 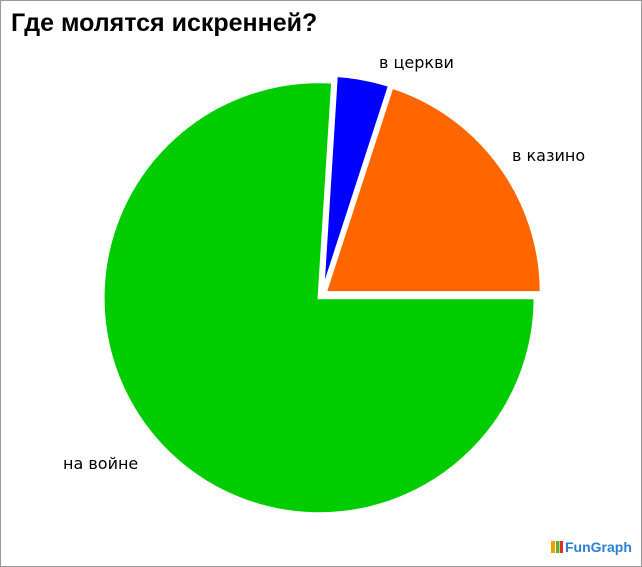 I want to click on slice-label-casino: в казино, so click(x=549, y=155).